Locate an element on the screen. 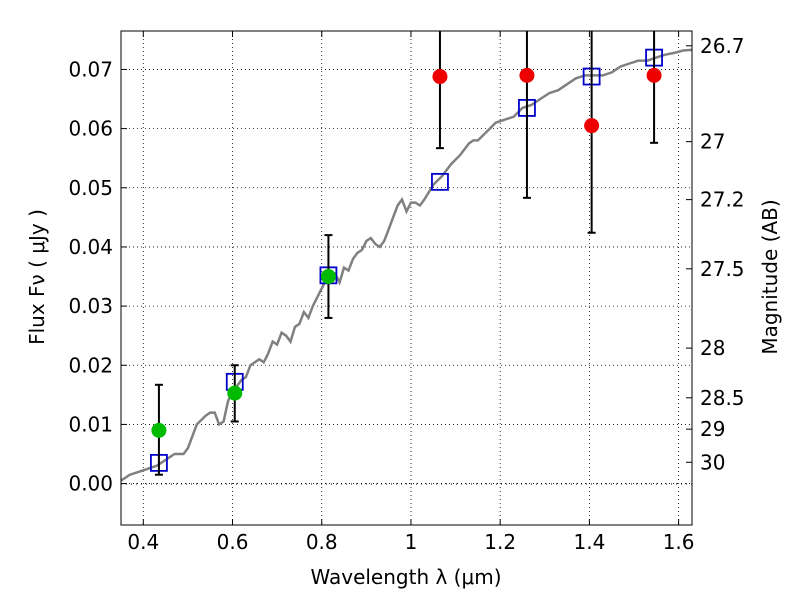 This screenshot has height=600, width=800. right-tick-label: 28 is located at coordinates (712, 348).